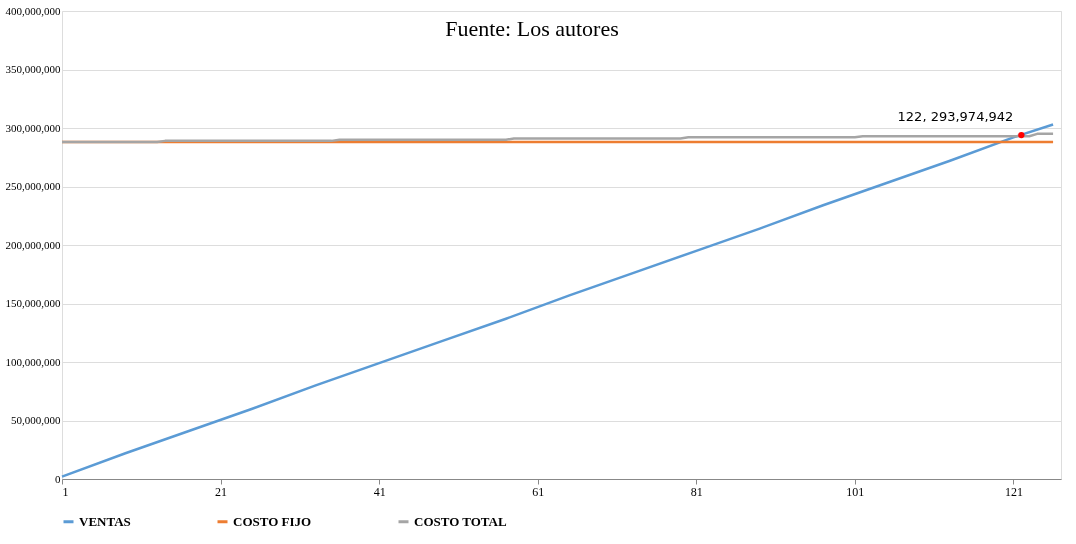 The height and width of the screenshot is (544, 1076). I want to click on x-tick-label: 81, so click(696, 491).